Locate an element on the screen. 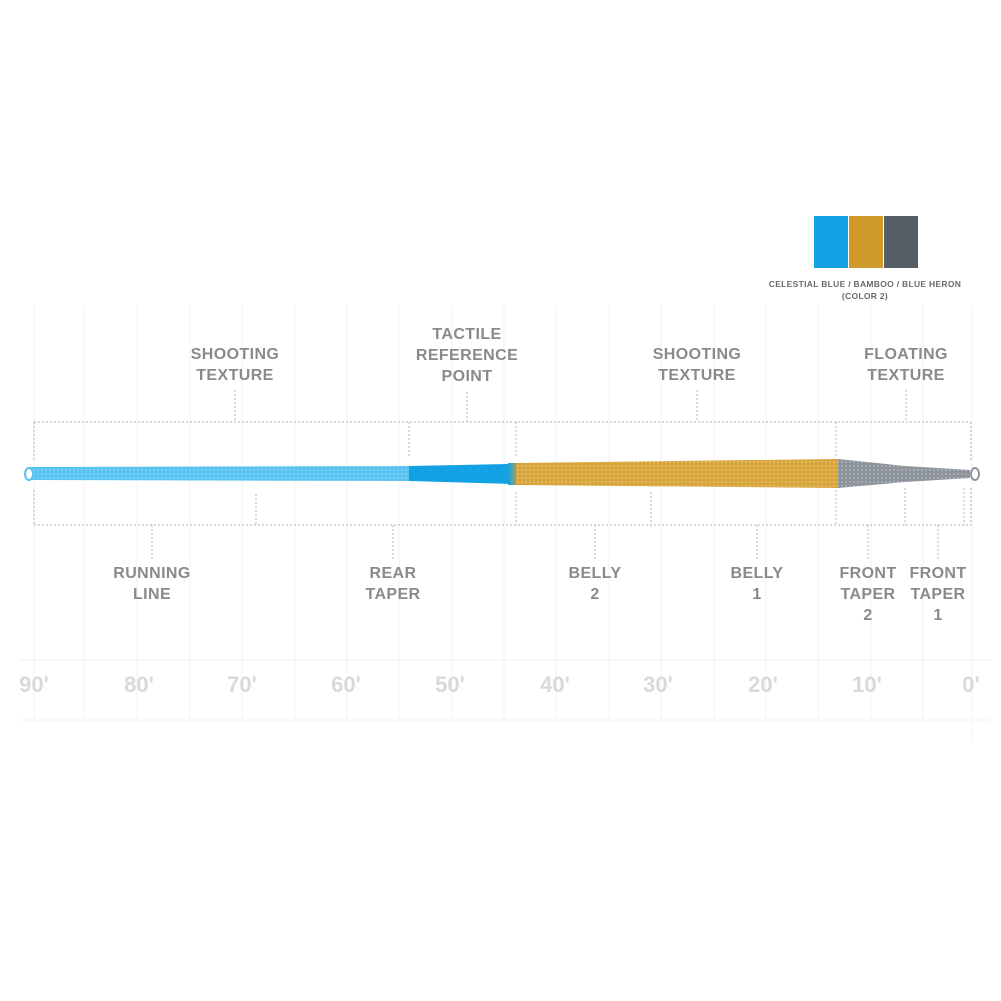  color-caption-line2: (COLOR 2) is located at coordinates (865, 296).